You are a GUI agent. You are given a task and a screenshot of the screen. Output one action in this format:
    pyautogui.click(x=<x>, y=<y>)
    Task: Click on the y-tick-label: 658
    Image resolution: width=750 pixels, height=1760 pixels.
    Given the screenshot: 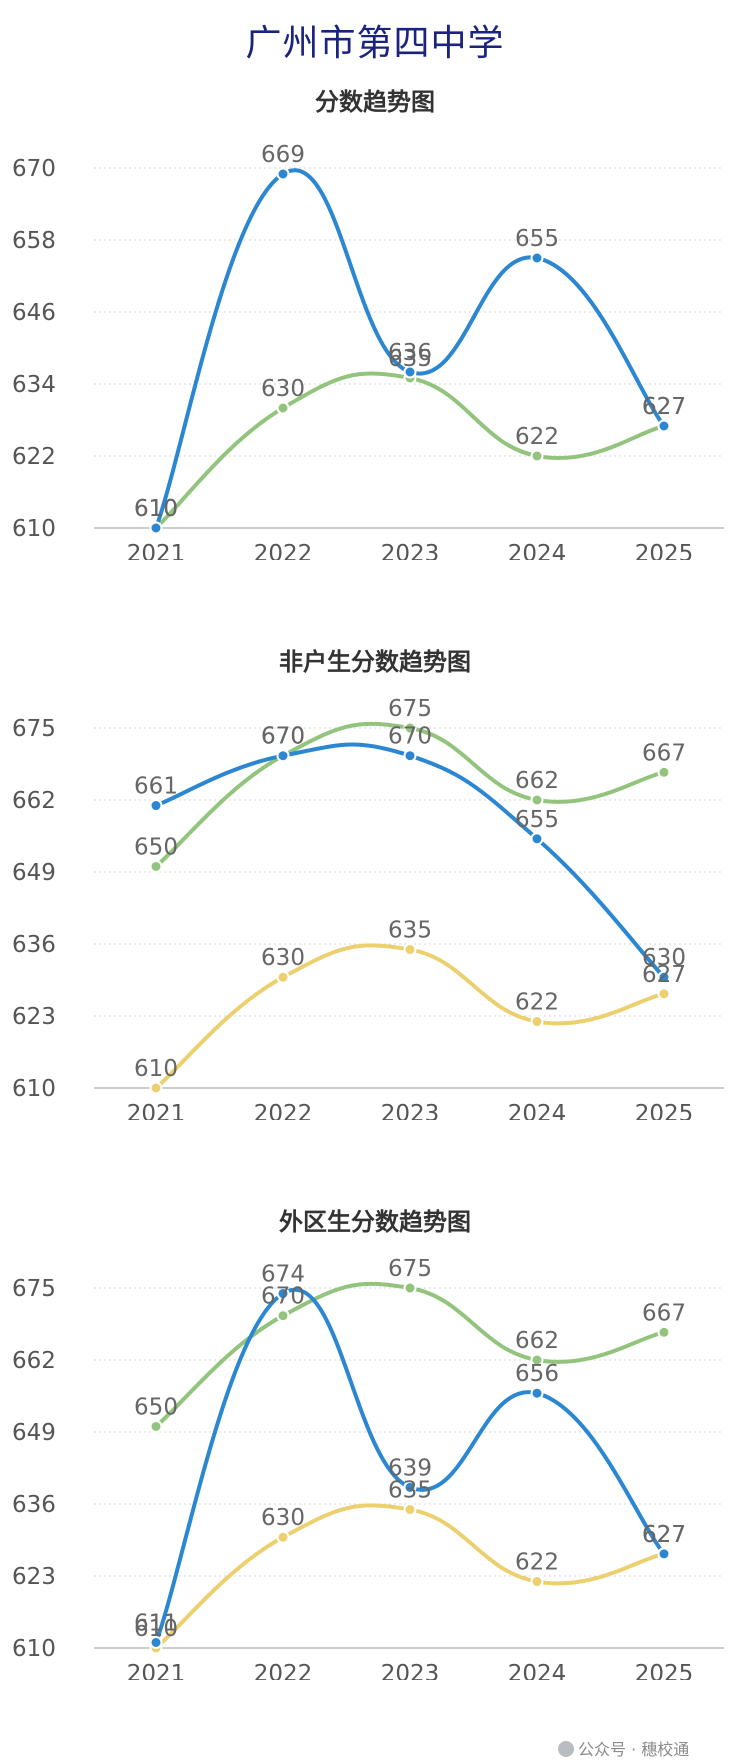 What is the action you would take?
    pyautogui.click(x=34, y=241)
    